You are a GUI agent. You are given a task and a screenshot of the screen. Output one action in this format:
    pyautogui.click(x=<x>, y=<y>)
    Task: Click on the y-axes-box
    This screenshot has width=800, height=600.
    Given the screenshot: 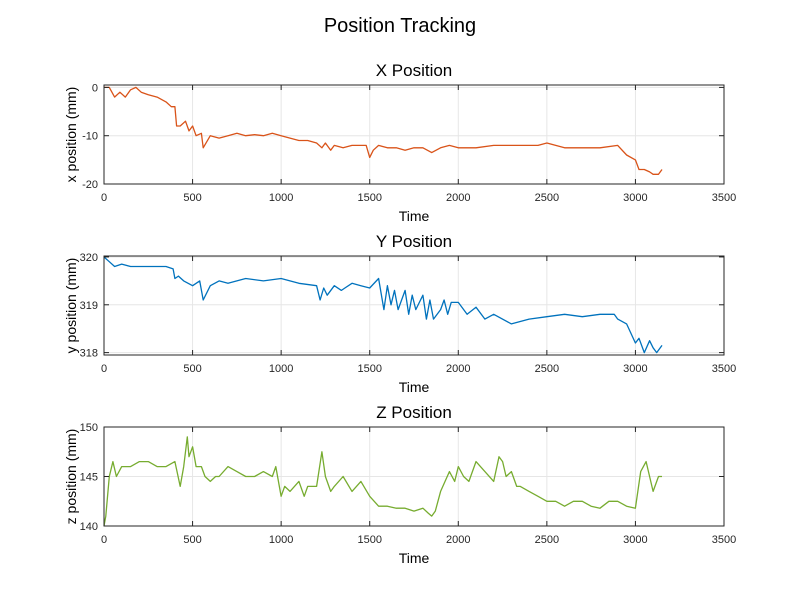 What is the action you would take?
    pyautogui.click(x=414, y=305)
    